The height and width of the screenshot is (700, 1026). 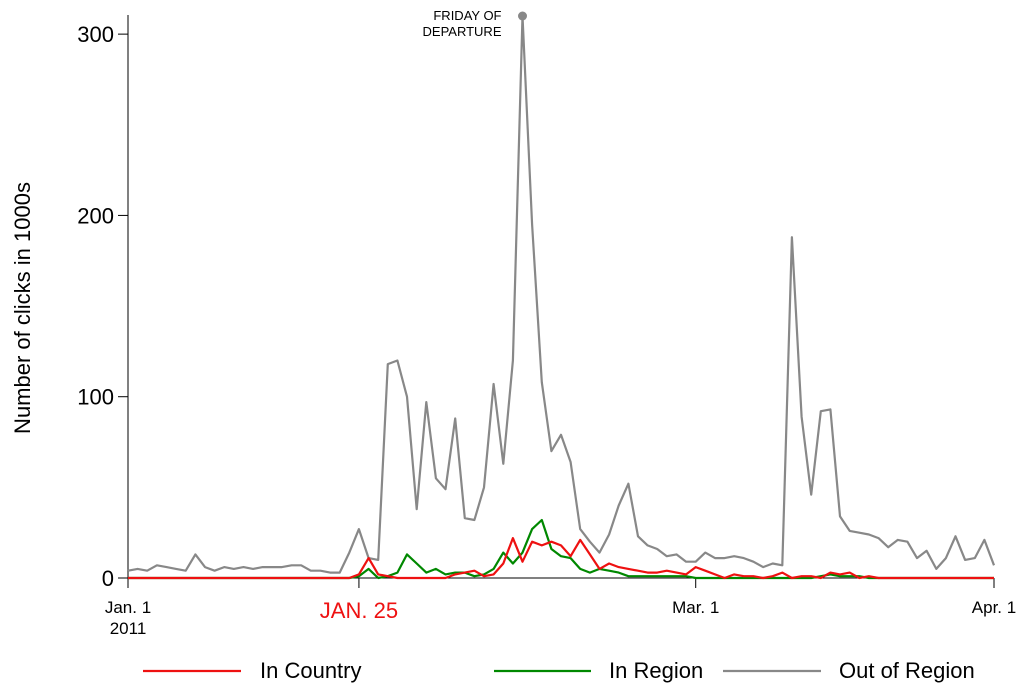 What do you see at coordinates (560, 607) in the screenshot?
I see `x-axis: Jan. 1 2011 JAN. 25 Mar. 1 Apr. 1` at bounding box center [560, 607].